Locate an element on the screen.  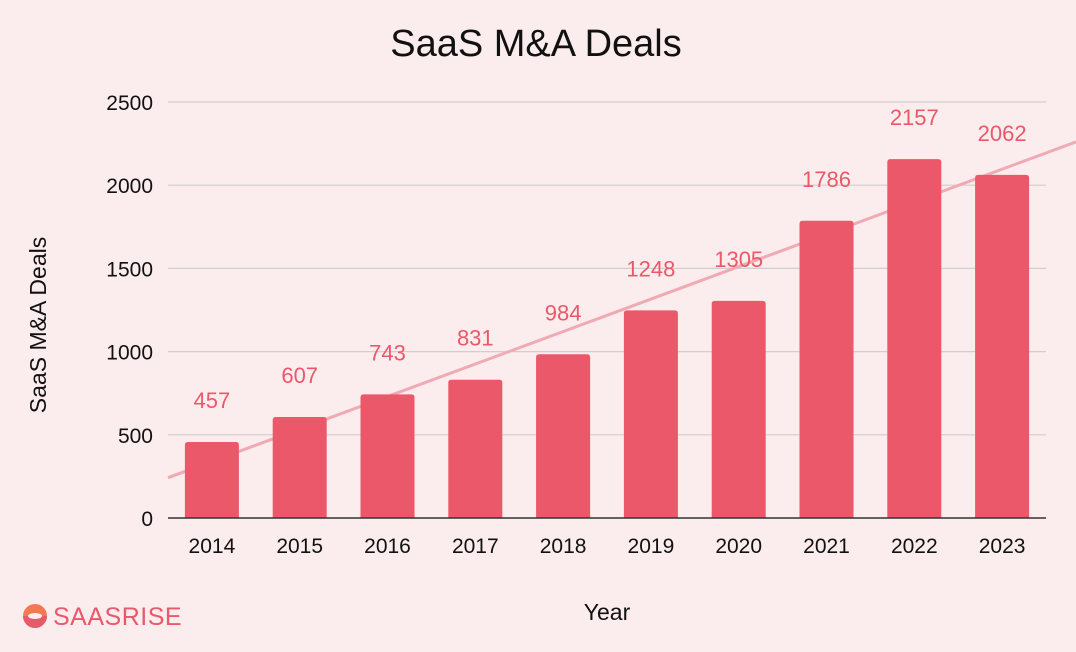
x-tick-label-2015: 2015 is located at coordinates (299, 546).